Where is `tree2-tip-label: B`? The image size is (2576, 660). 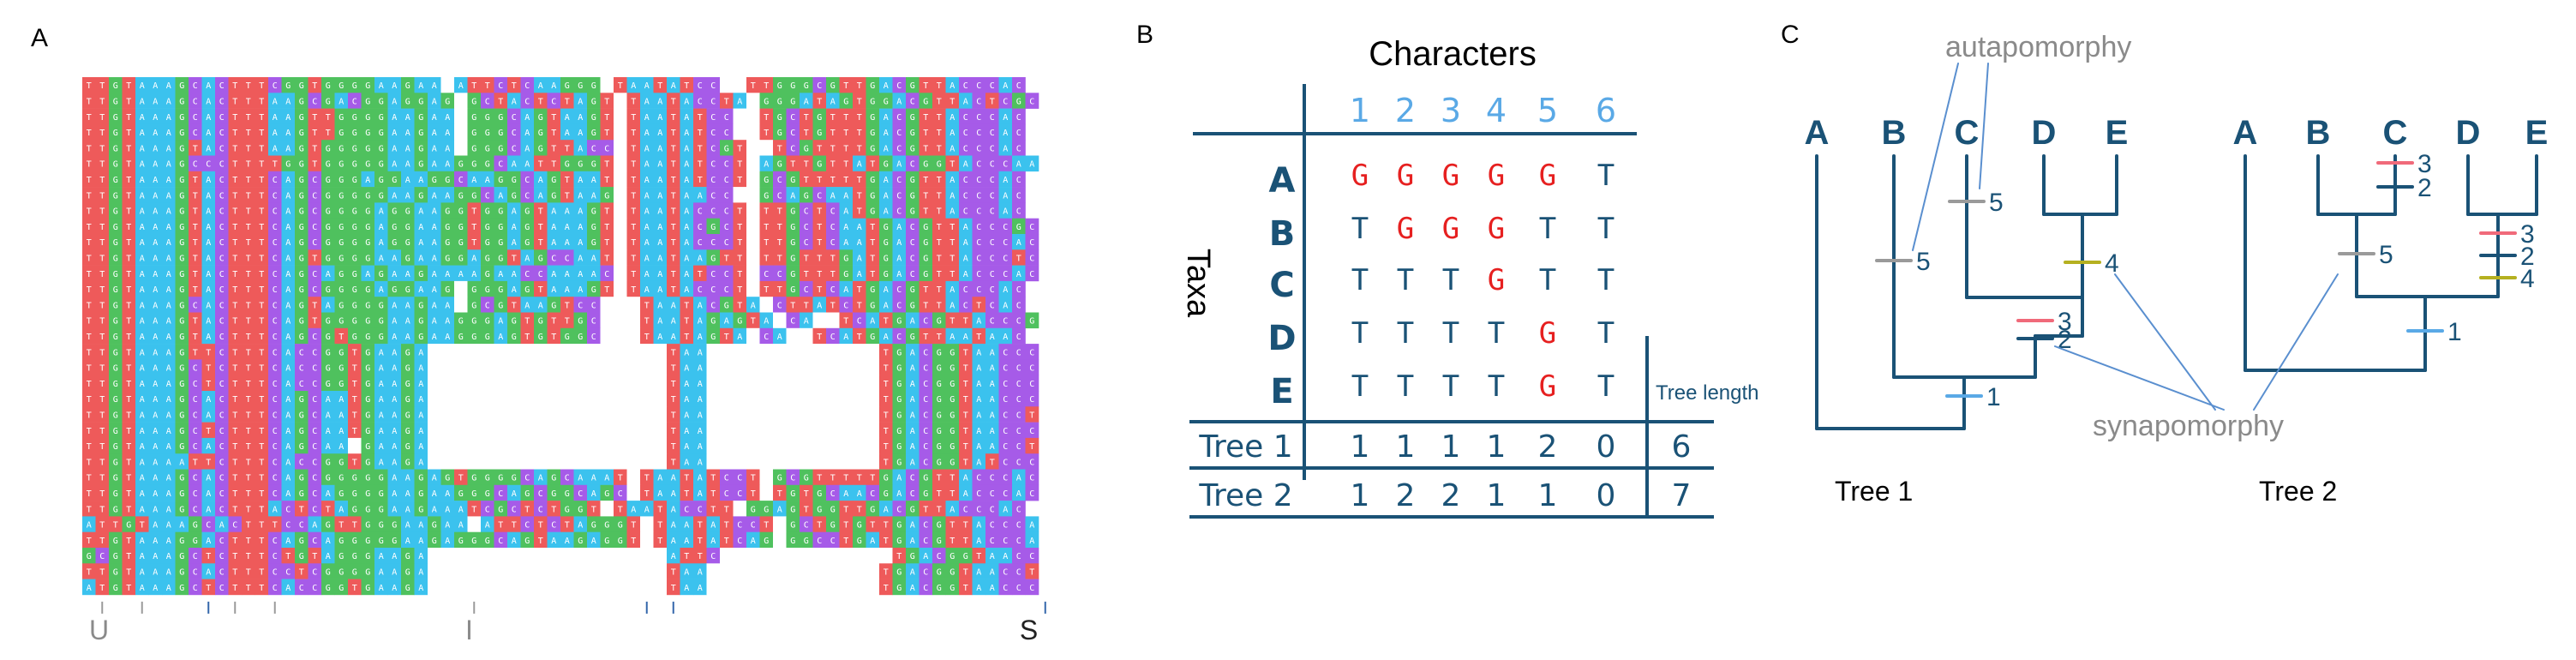
tree2-tip-label: B is located at coordinates (2318, 133).